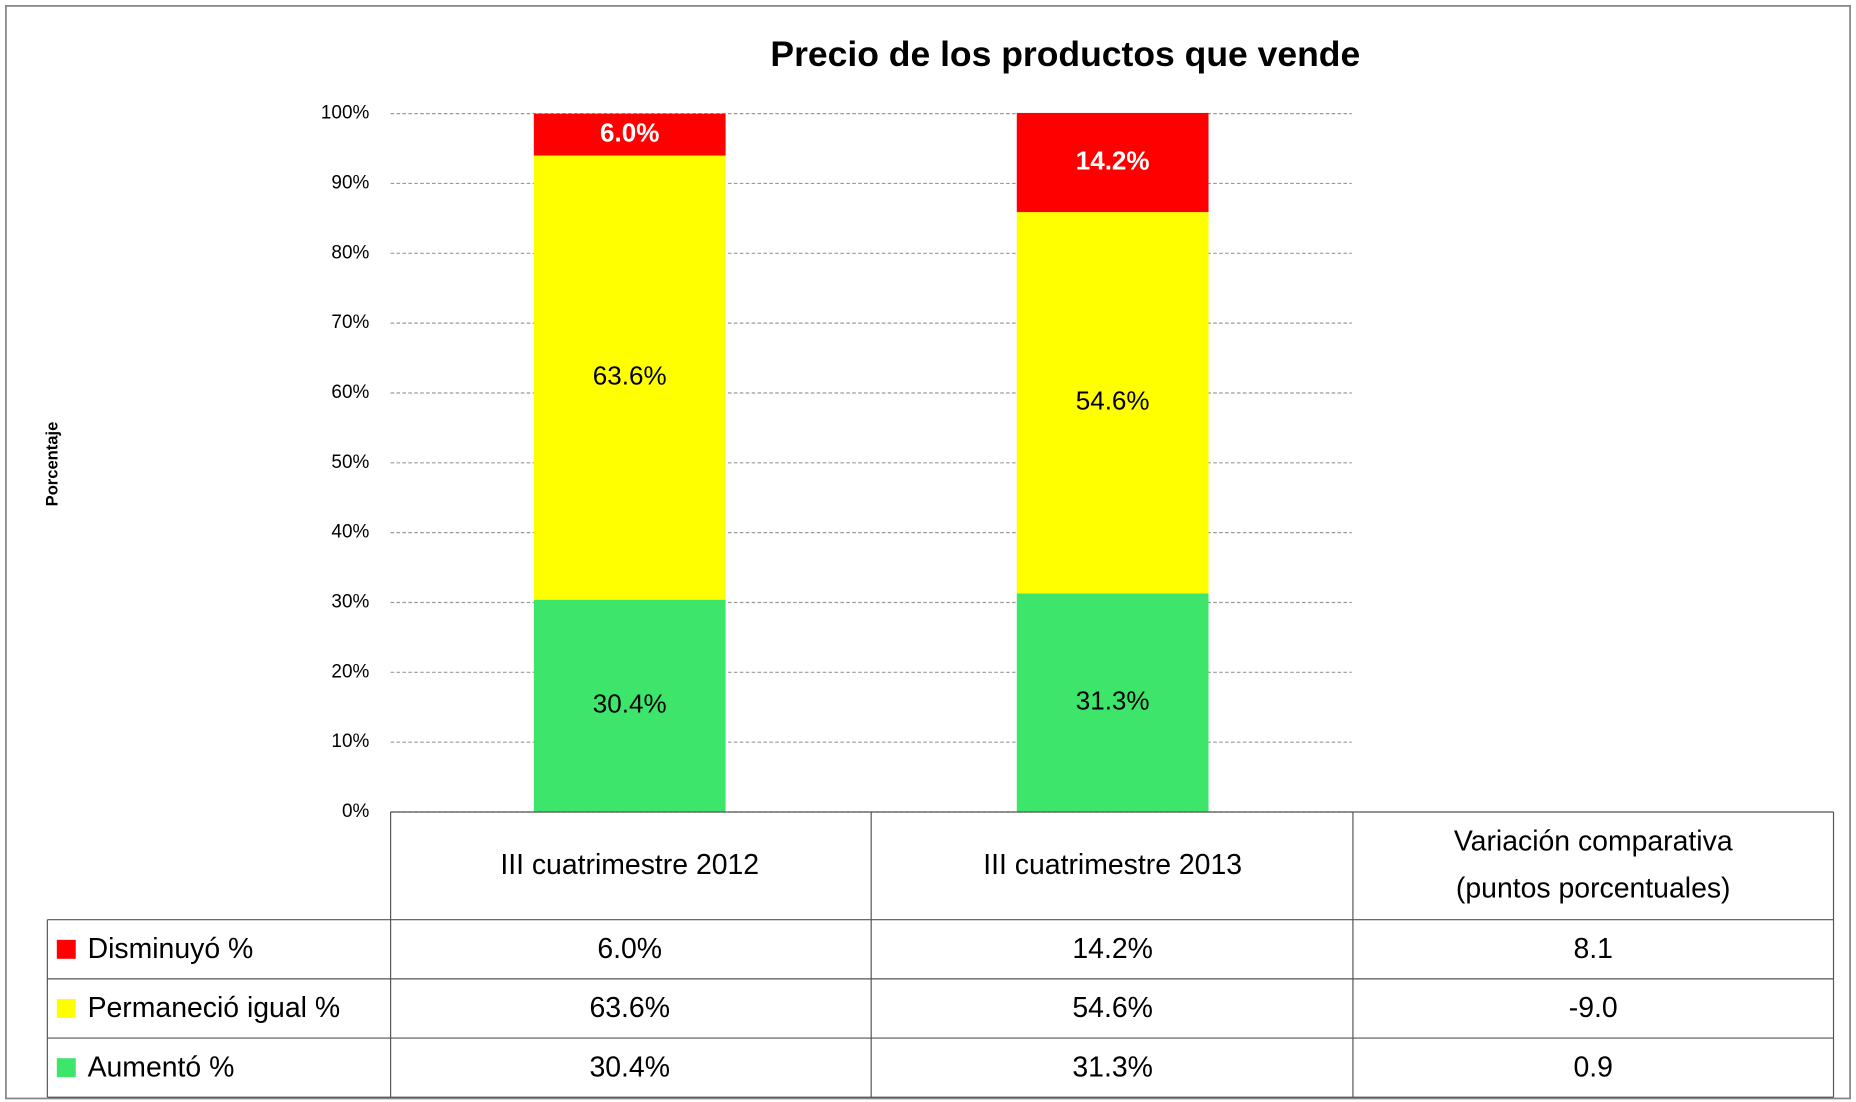 The image size is (1856, 1102). Describe the element at coordinates (350, 252) in the screenshot. I see `y-tick-label: 80%` at that location.